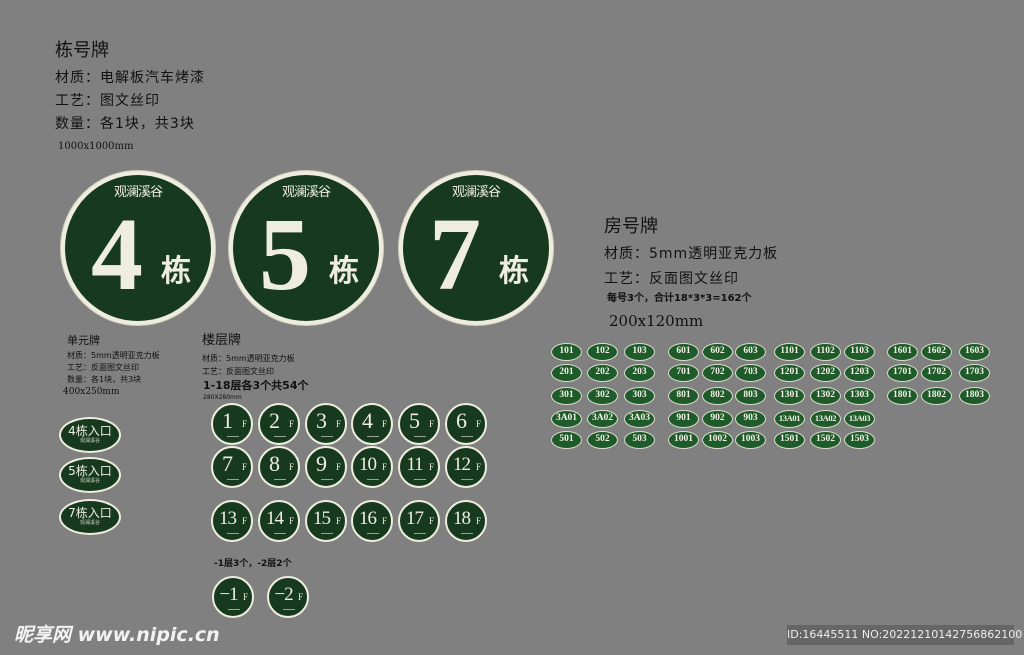  I want to click on room-plate: 501, so click(566, 440).